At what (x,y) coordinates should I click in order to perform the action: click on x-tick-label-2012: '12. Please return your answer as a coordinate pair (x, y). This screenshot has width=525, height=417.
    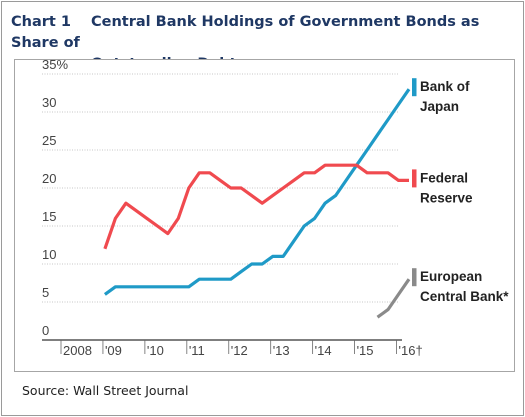
    Looking at the image, I should click on (239, 350).